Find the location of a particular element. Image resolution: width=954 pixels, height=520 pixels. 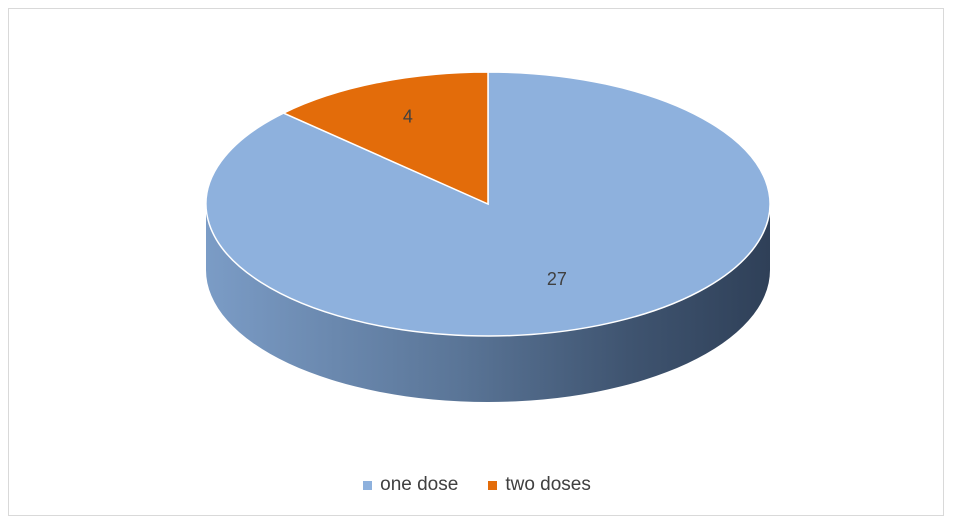

legend-label-one-dose: one dose is located at coordinates (419, 484).